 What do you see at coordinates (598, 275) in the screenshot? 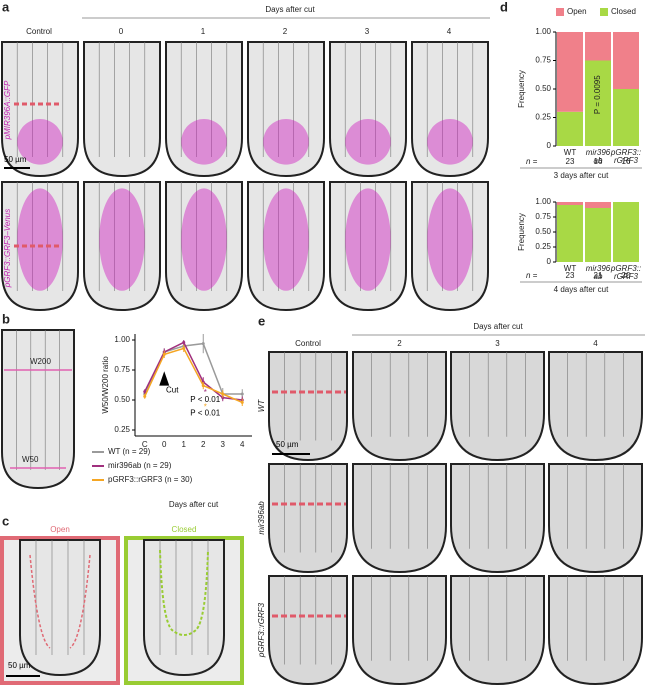
I see `n-value: 21` at bounding box center [598, 275].